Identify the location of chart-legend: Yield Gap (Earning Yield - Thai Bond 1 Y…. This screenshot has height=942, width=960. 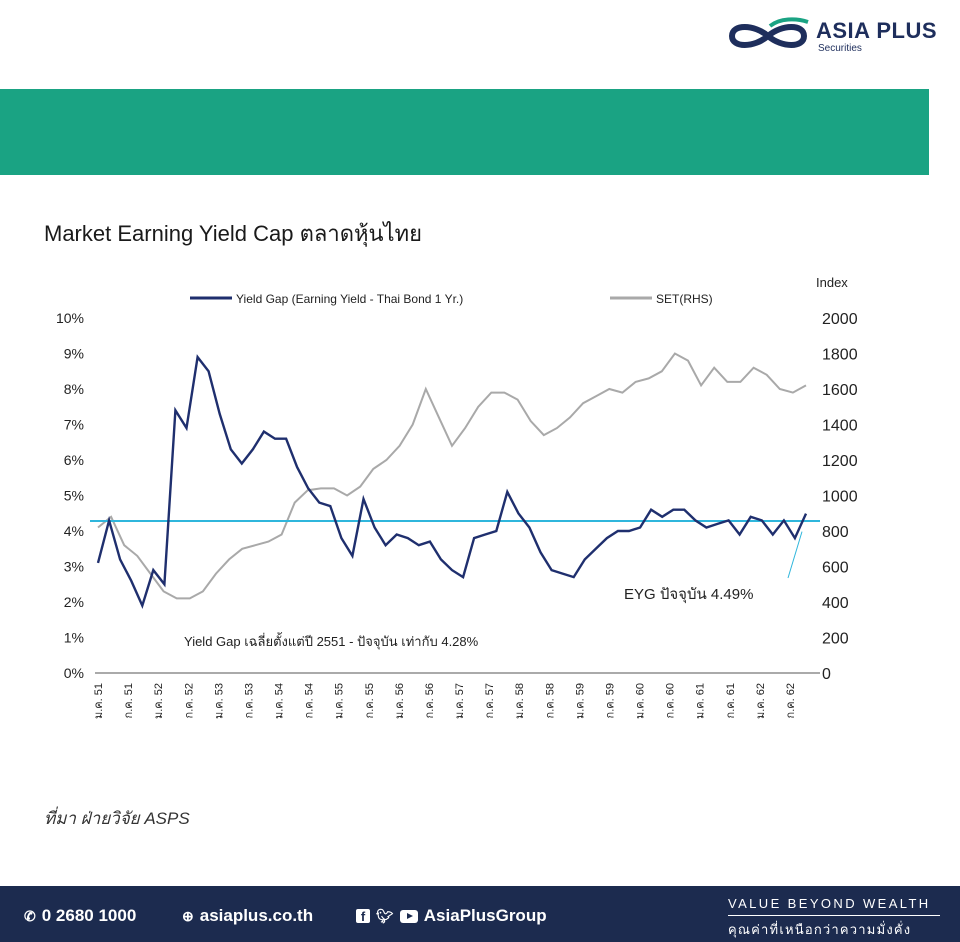
(451, 299).